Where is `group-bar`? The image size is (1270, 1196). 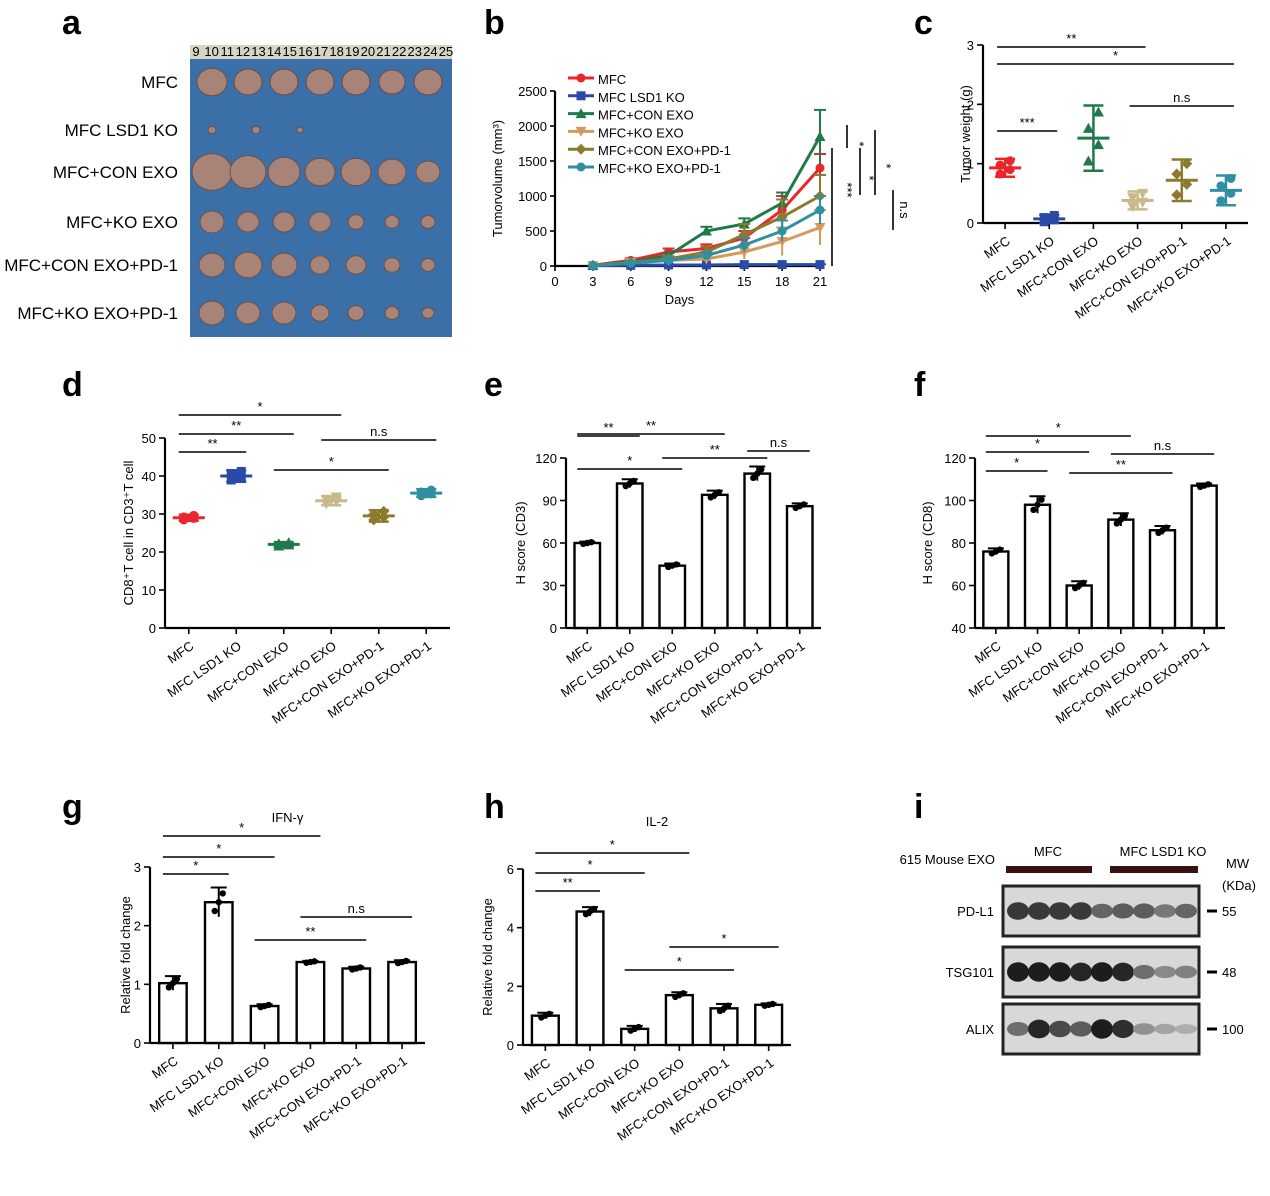
group-bar is located at coordinates (1049, 869).